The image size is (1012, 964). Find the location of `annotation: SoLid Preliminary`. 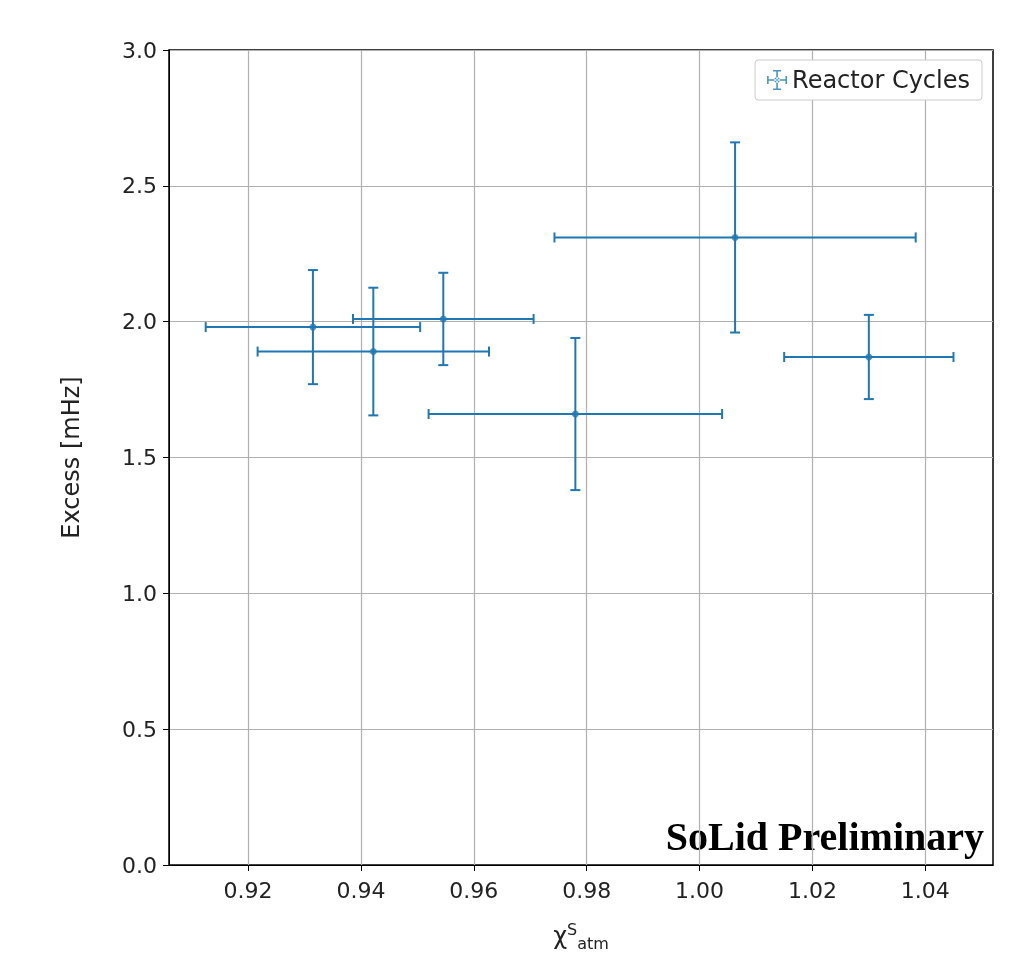

annotation: SoLid Preliminary is located at coordinates (825, 836).